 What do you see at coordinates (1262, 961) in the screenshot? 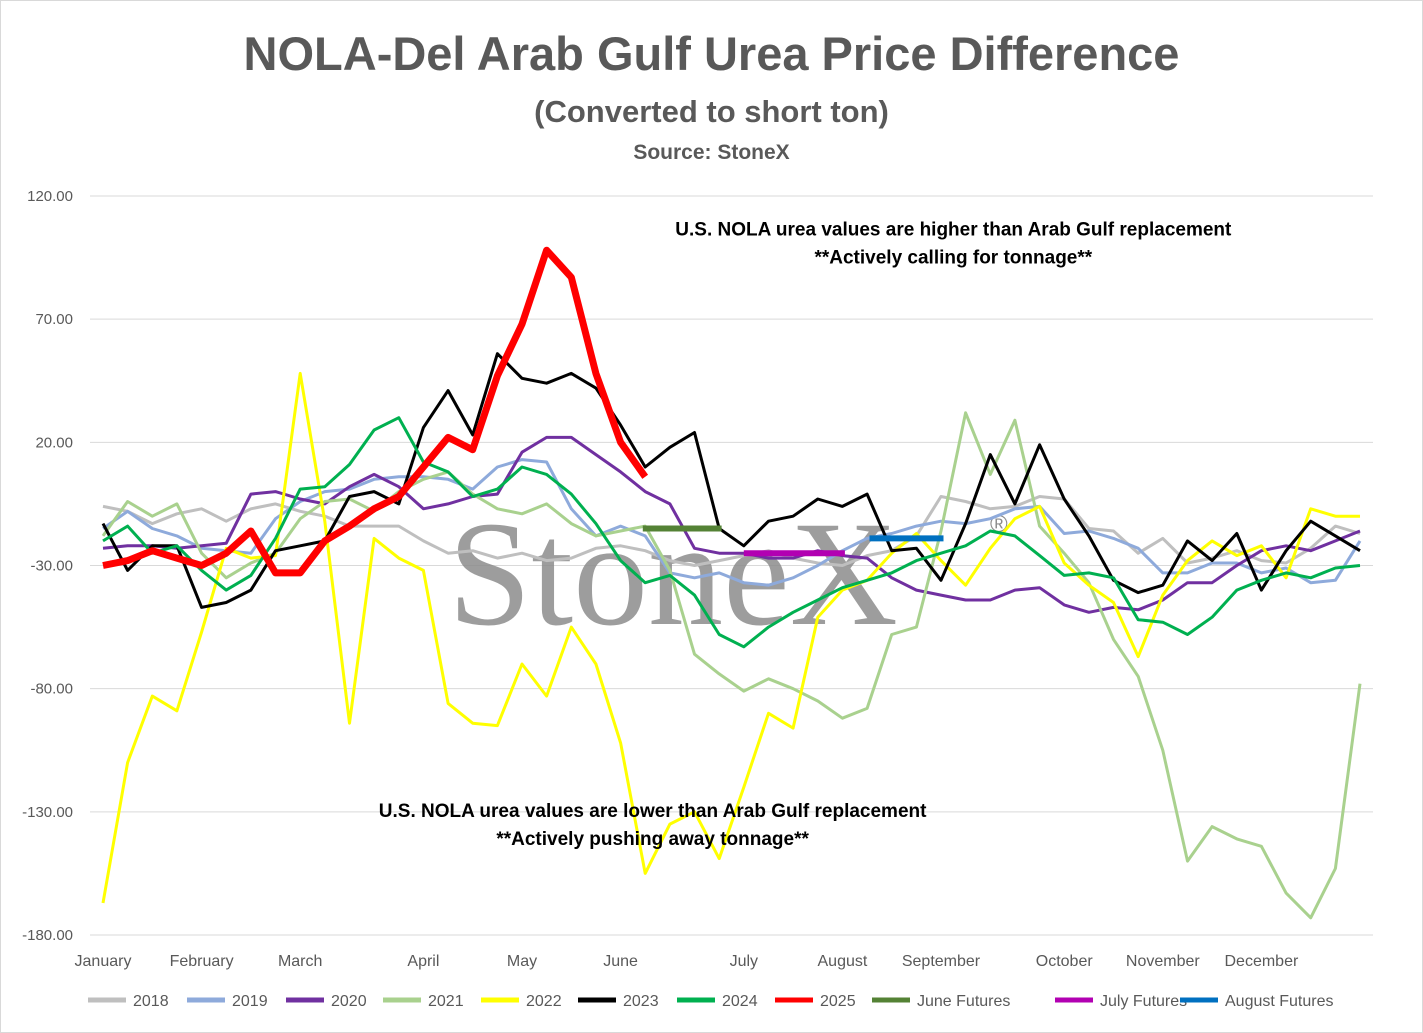
I see `x-tick-label-december: December` at bounding box center [1262, 961].